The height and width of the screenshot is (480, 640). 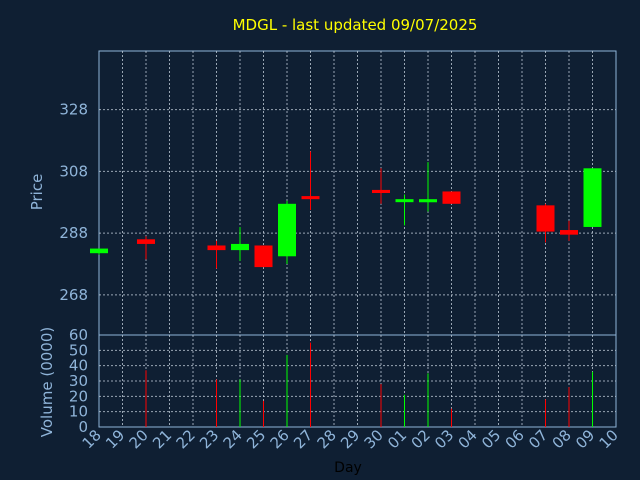 I want to click on day-tick-label: 02, so click(x=421, y=439).